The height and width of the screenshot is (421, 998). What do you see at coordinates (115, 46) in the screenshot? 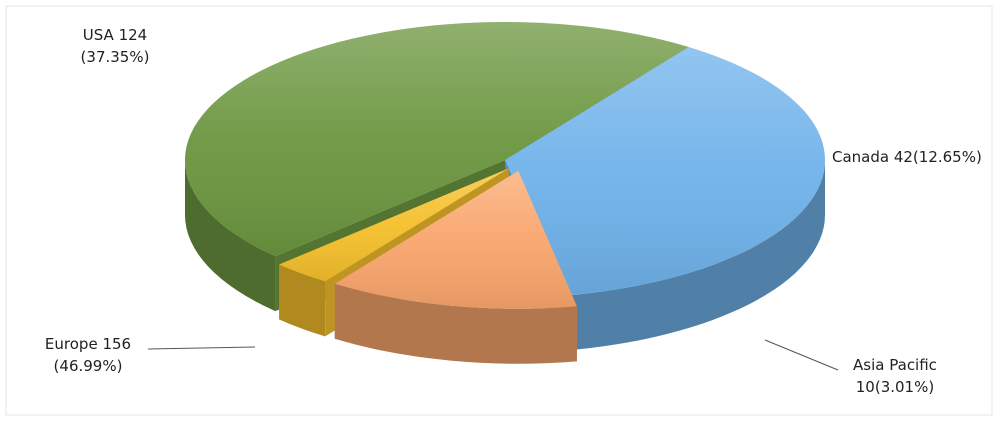
I see `usa-label: USA 124 (37.35%)` at bounding box center [115, 46].